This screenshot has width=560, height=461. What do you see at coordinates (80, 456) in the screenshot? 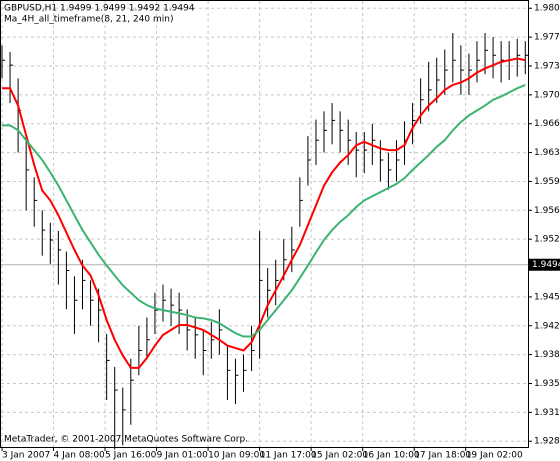
I see `x-tick-label: 4 Jan 08:00` at bounding box center [80, 456].